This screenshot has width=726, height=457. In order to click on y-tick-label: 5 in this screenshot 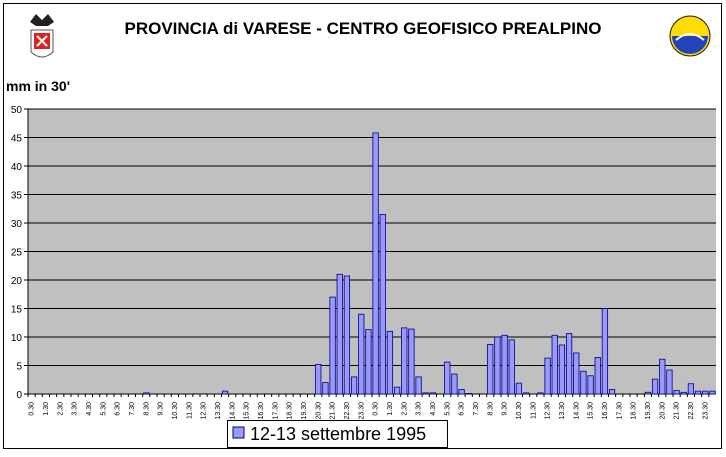, I will do `click(19, 367)`.